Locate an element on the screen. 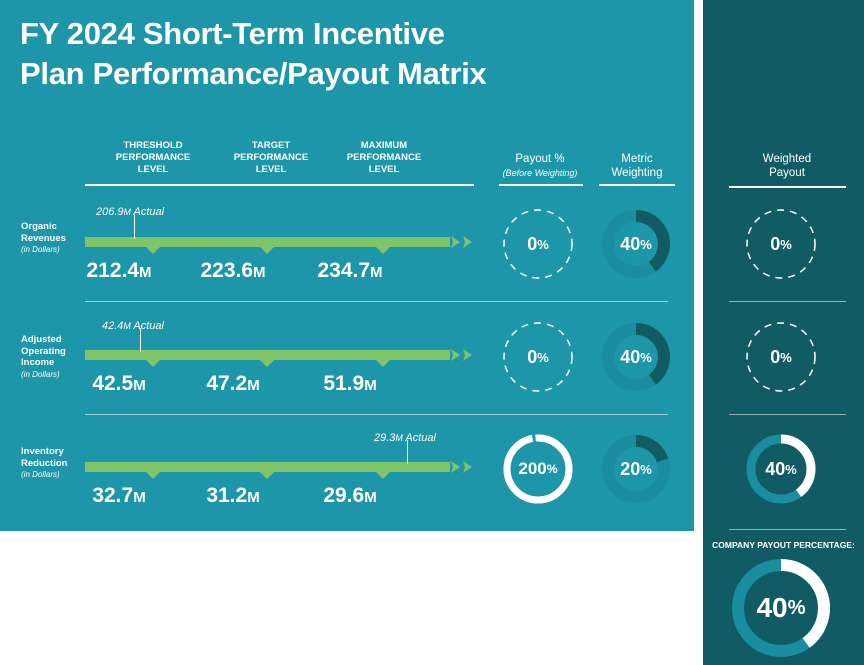 The width and height of the screenshot is (864, 665). actual-value-label: 206.9M Actual is located at coordinates (130, 212).